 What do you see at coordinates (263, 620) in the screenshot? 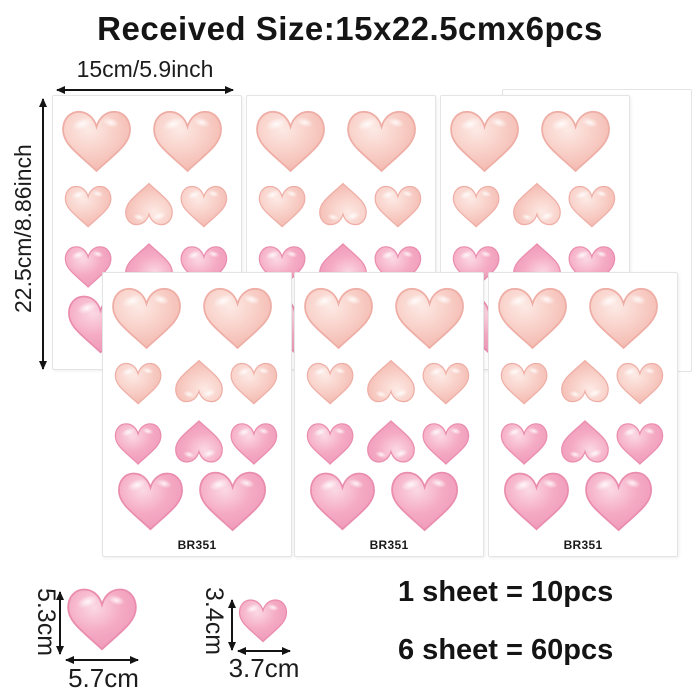
I see `small-sample-heart-sticker` at bounding box center [263, 620].